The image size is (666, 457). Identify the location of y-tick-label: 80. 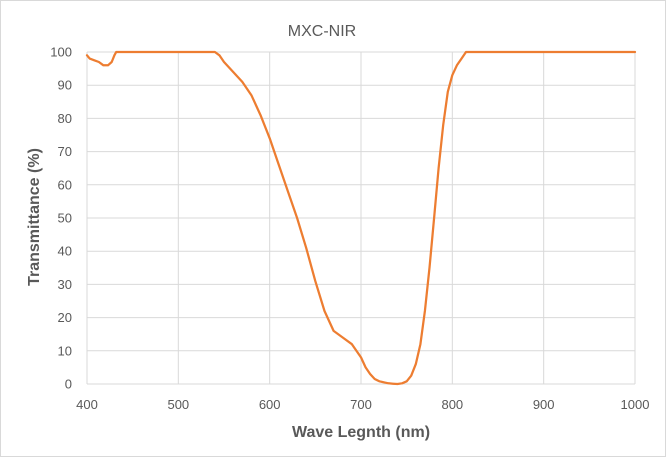
(65, 118).